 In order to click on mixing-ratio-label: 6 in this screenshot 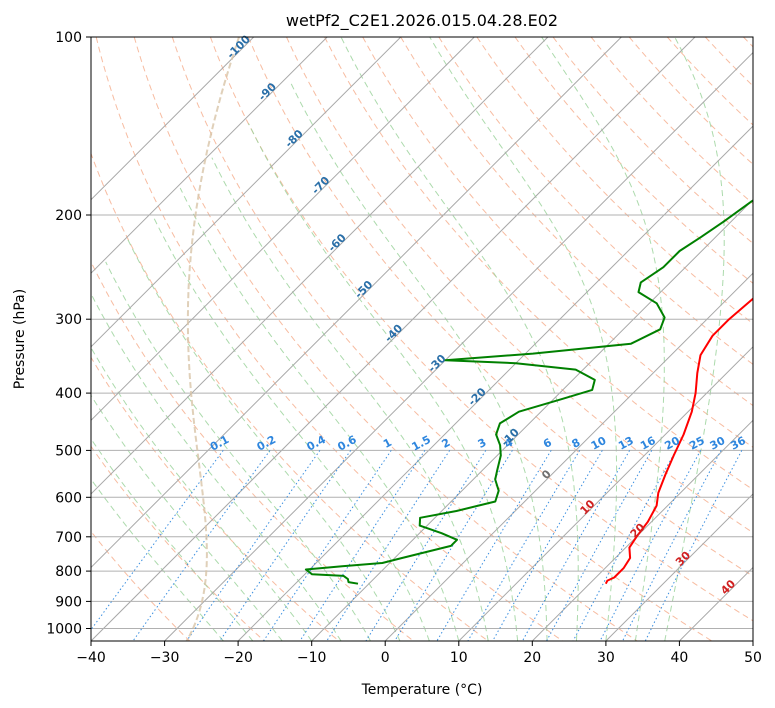, I will do `click(547, 443)`.